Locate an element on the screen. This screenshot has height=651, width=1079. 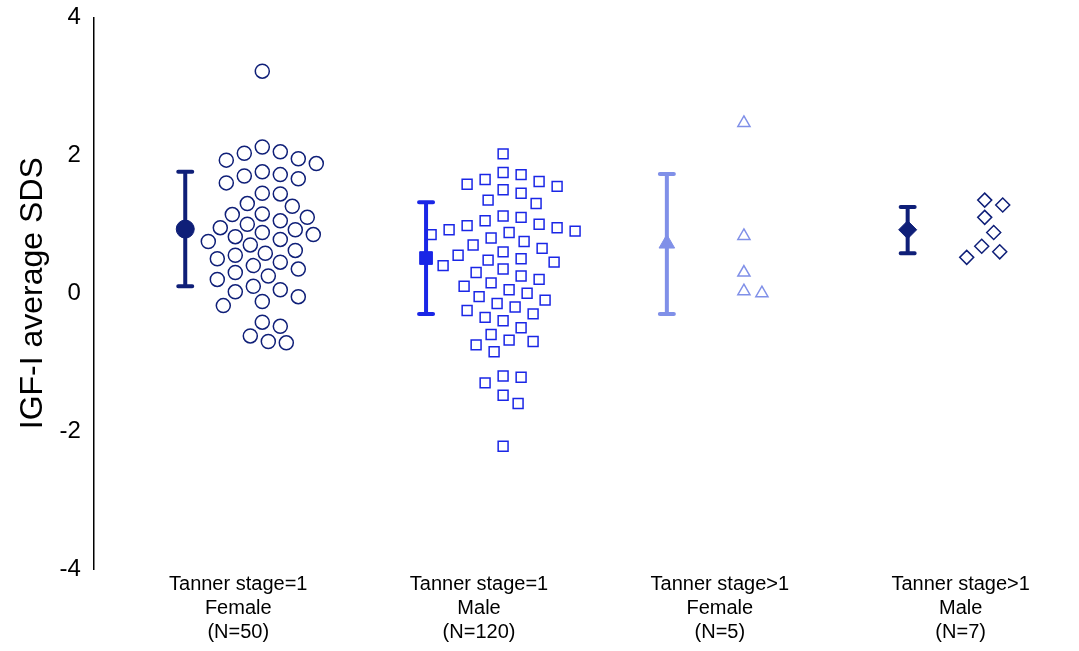
y-tick-label: 4 is located at coordinates (74, 16).